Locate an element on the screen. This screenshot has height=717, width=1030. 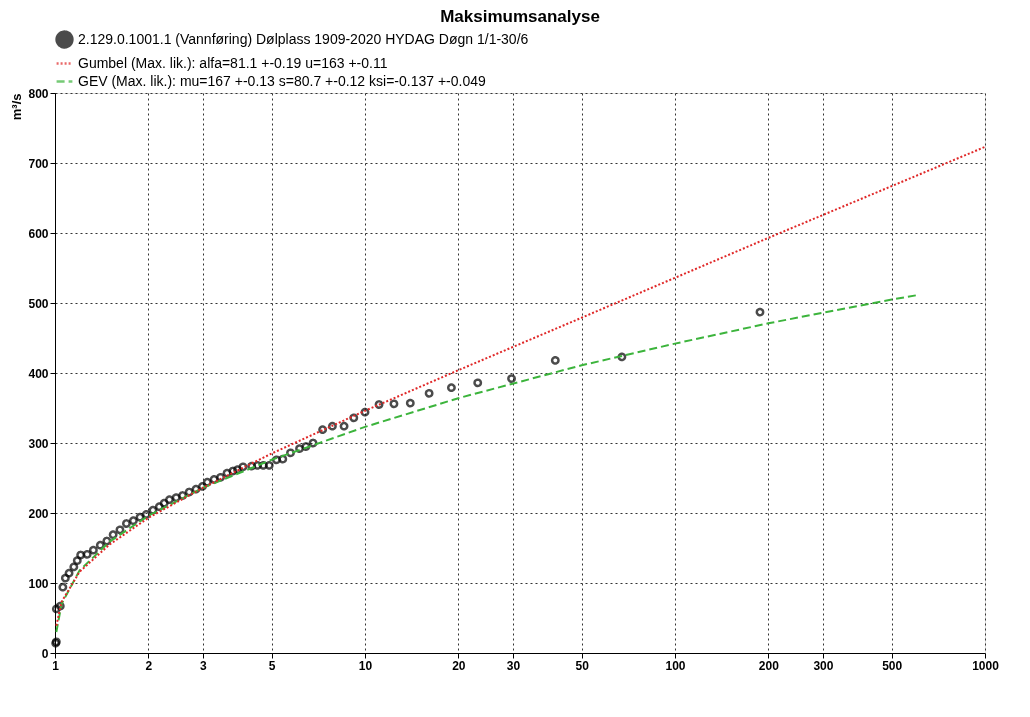
y-tick-label: 100 is located at coordinates (38, 583).